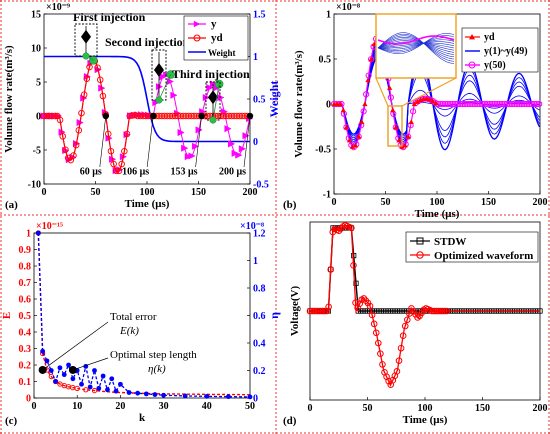 Image resolution: width=550 pixels, height=434 pixels. Describe the element at coordinates (211, 74) in the screenshot. I see `injection-label: Third injection` at that location.